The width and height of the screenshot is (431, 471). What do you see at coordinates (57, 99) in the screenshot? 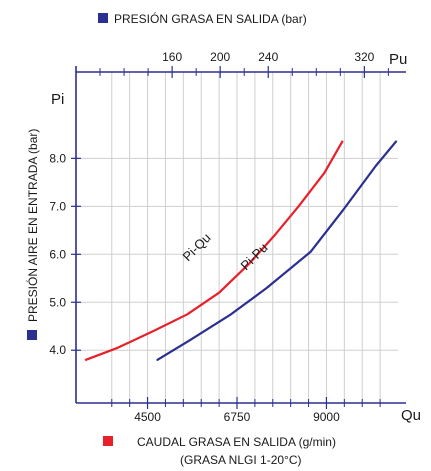
I see `y-axis-label: Pi` at bounding box center [57, 99].